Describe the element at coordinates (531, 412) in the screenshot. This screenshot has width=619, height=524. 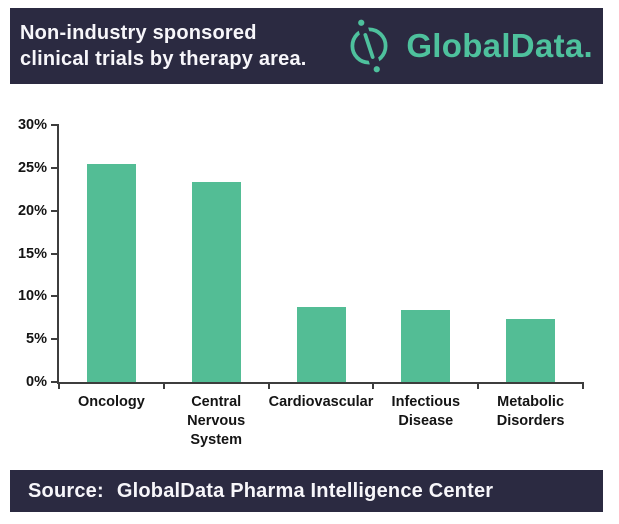
I see `x-axis-label-metabolic-disorders: Metabolic Disorders` at that location.